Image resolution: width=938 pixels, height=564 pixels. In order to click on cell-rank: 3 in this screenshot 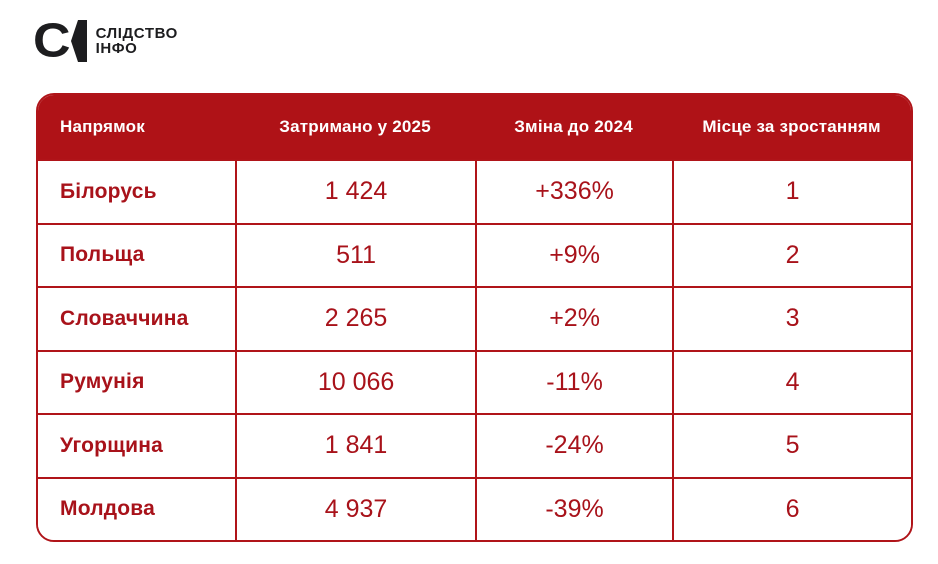, I will do `click(791, 319)`.